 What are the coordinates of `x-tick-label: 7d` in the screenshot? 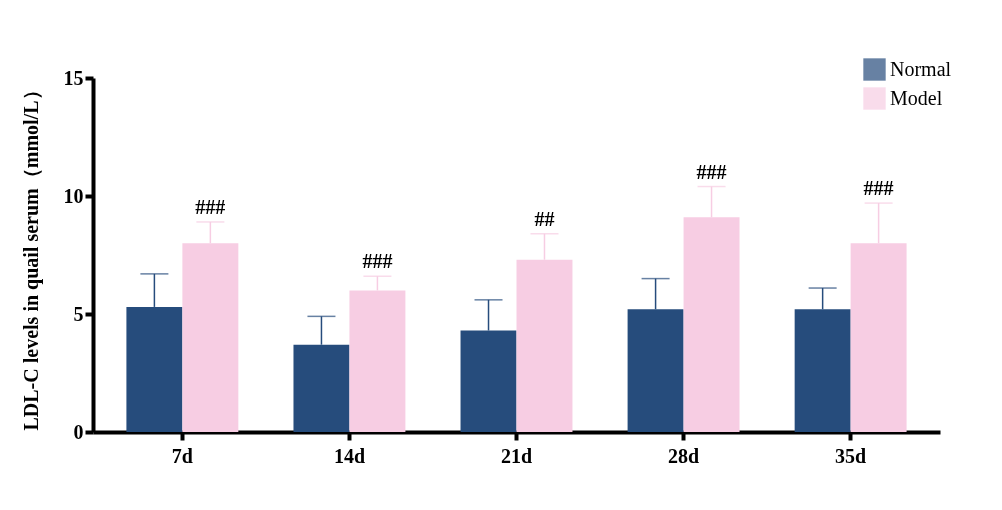 It's located at (182, 455).